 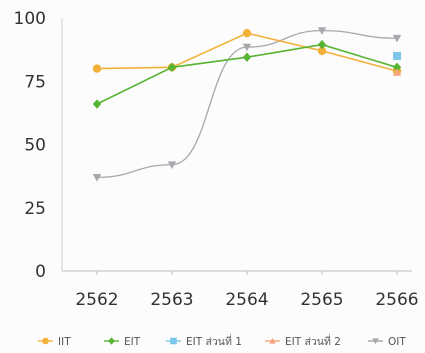 What do you see at coordinates (64, 342) in the screenshot?
I see `legend-label-iit: IIT` at bounding box center [64, 342].